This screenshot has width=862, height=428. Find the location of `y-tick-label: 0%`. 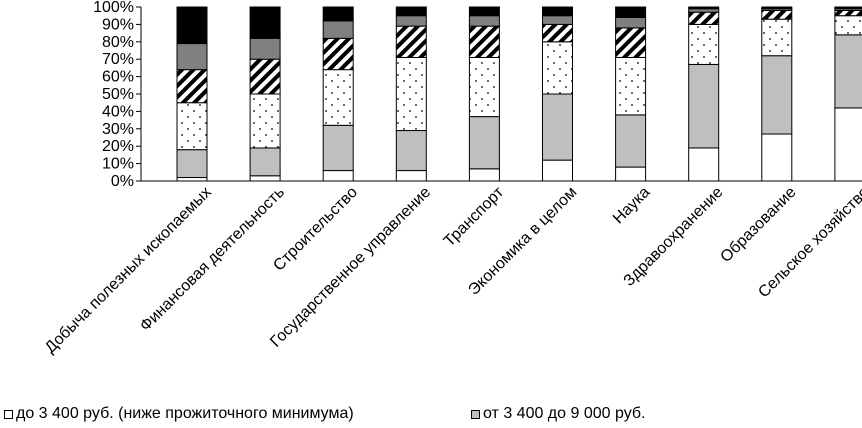

y-tick-label: 0% is located at coordinates (122, 181).